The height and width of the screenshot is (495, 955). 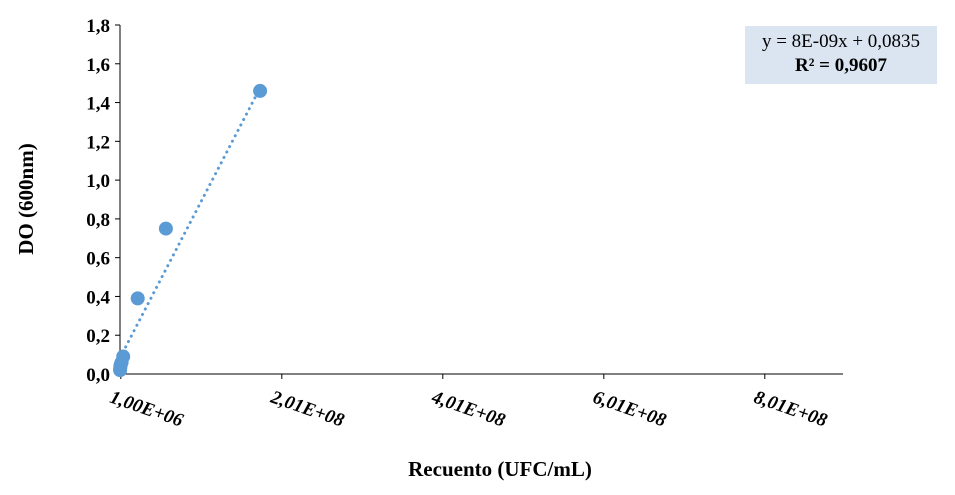 I want to click on x-tick-label: 8,01E+08, so click(x=790, y=409).